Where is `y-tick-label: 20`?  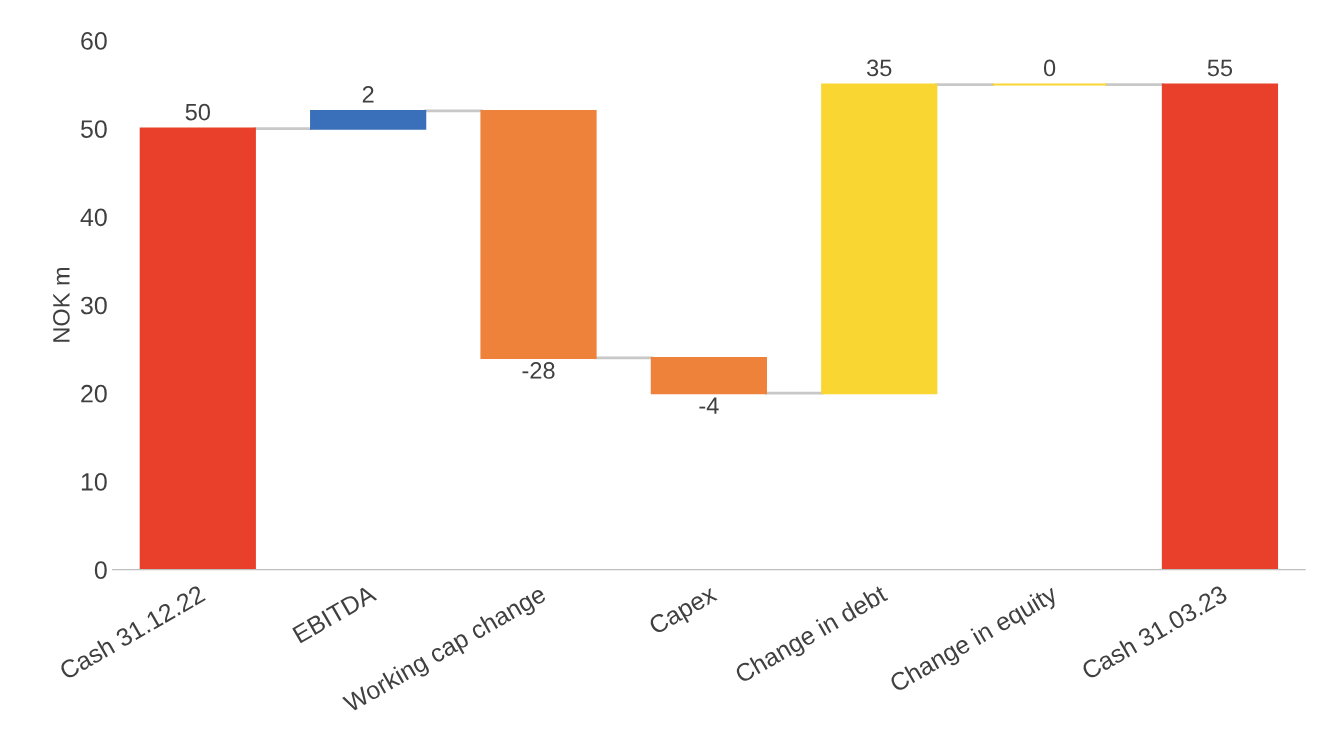 y-tick-label: 20 is located at coordinates (94, 393).